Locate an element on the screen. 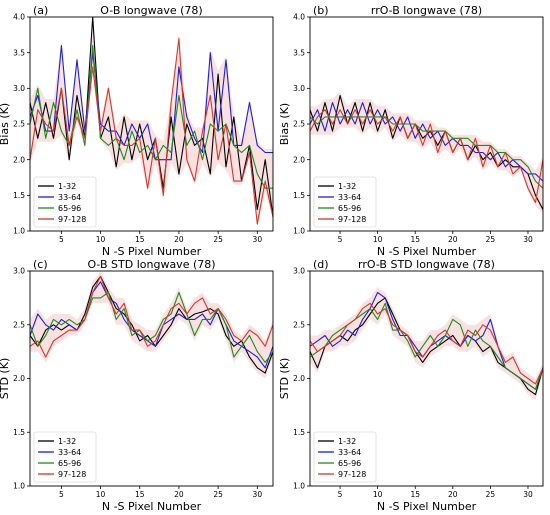 This screenshot has width=550, height=515. chart-title: rrO-B STD longwave (78) is located at coordinates (426, 264).